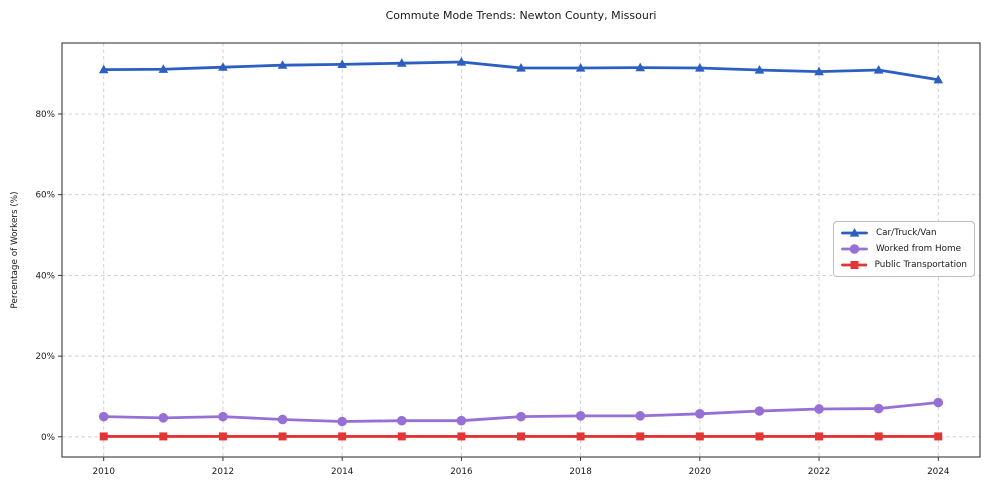 The image size is (990, 490). I want to click on legend-label: Public Transportation, so click(920, 265).